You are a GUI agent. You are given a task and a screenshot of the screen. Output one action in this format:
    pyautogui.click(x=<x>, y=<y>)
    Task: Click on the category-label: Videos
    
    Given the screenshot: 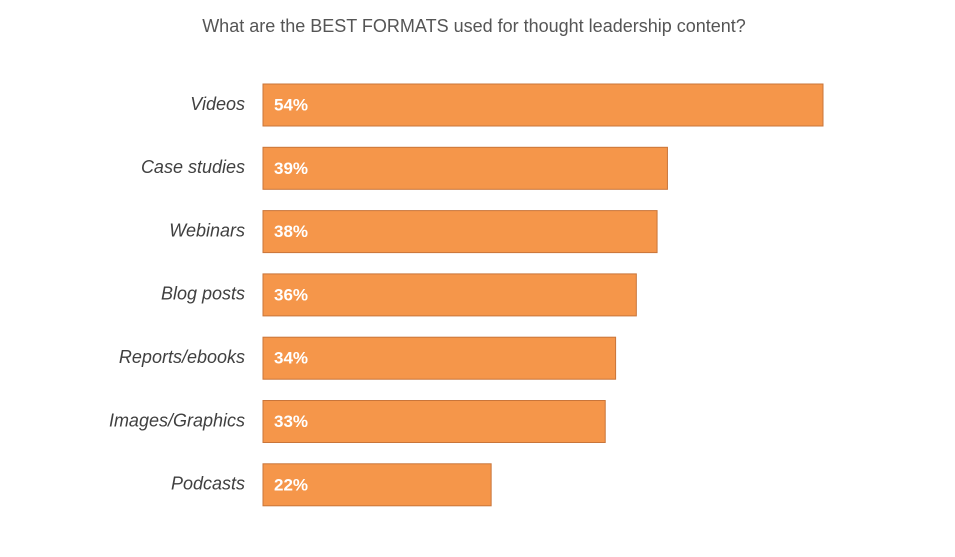 What is the action you would take?
    pyautogui.click(x=217, y=104)
    